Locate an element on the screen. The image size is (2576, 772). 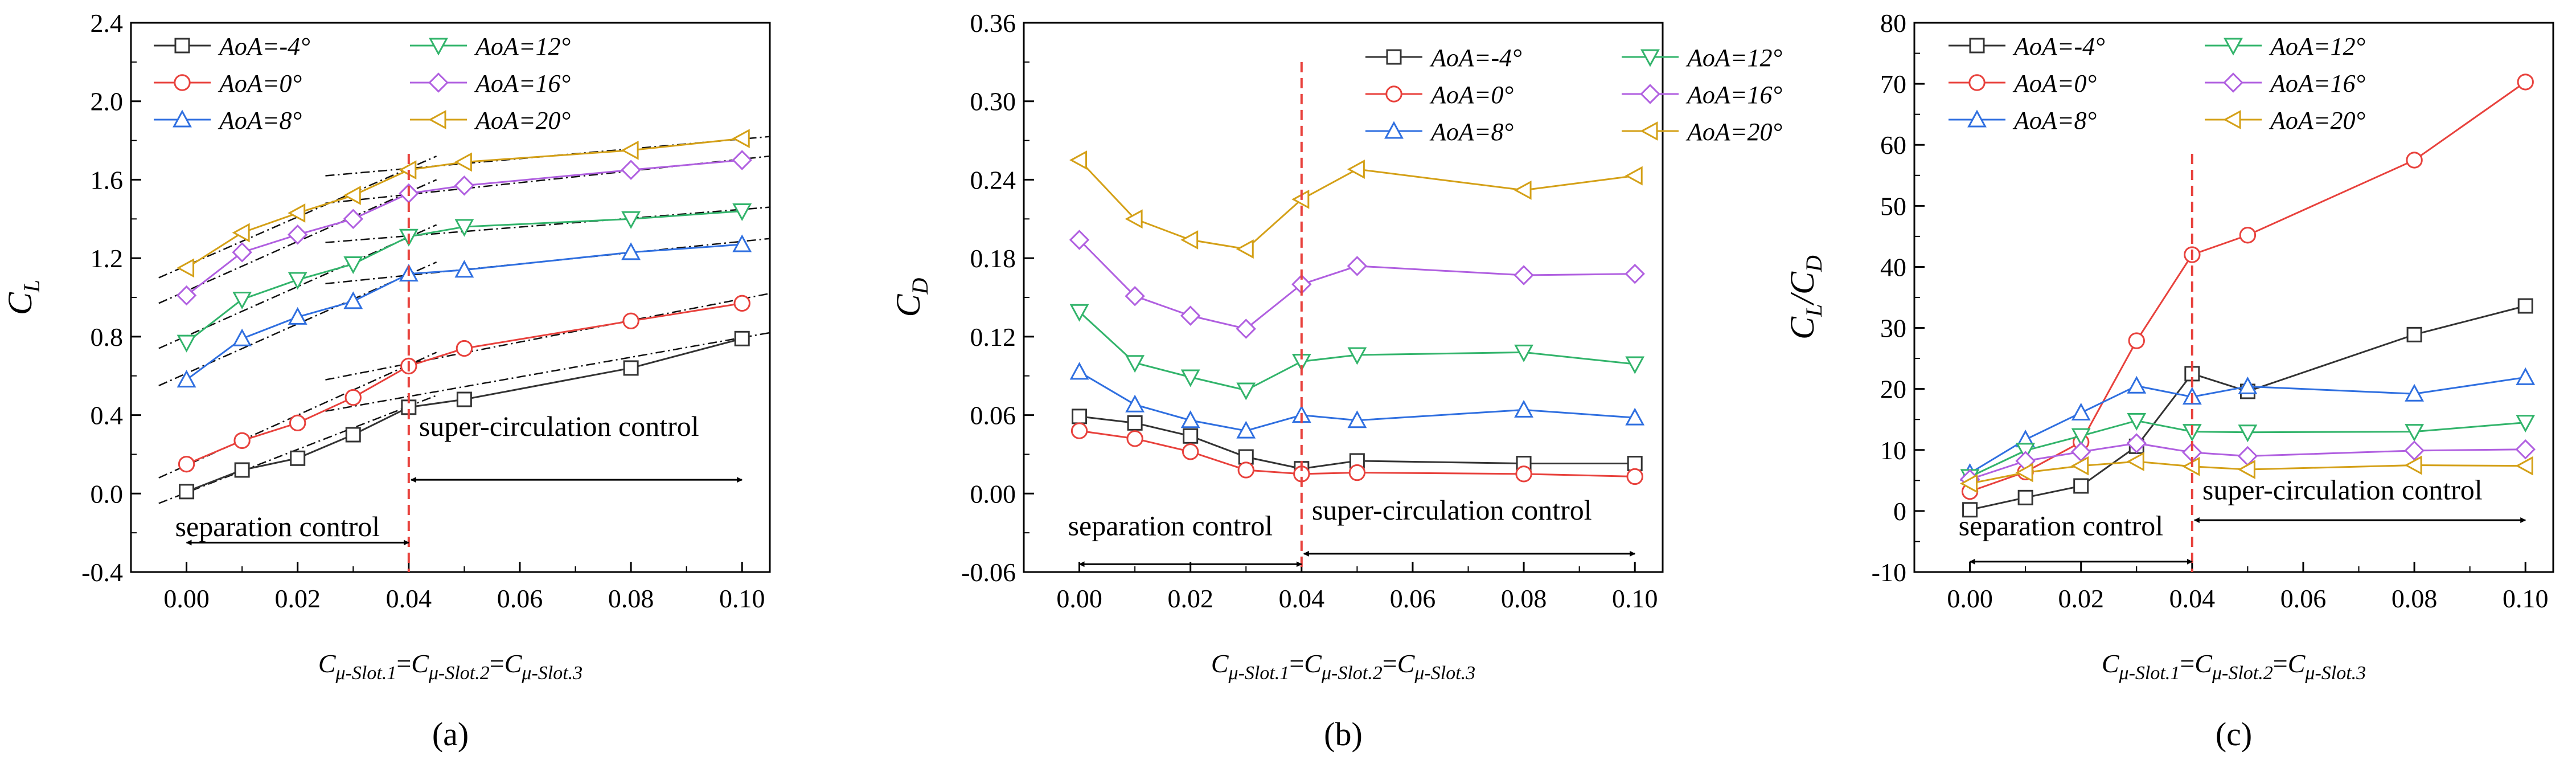
series-AoA=8° is located at coordinates (464, 311).